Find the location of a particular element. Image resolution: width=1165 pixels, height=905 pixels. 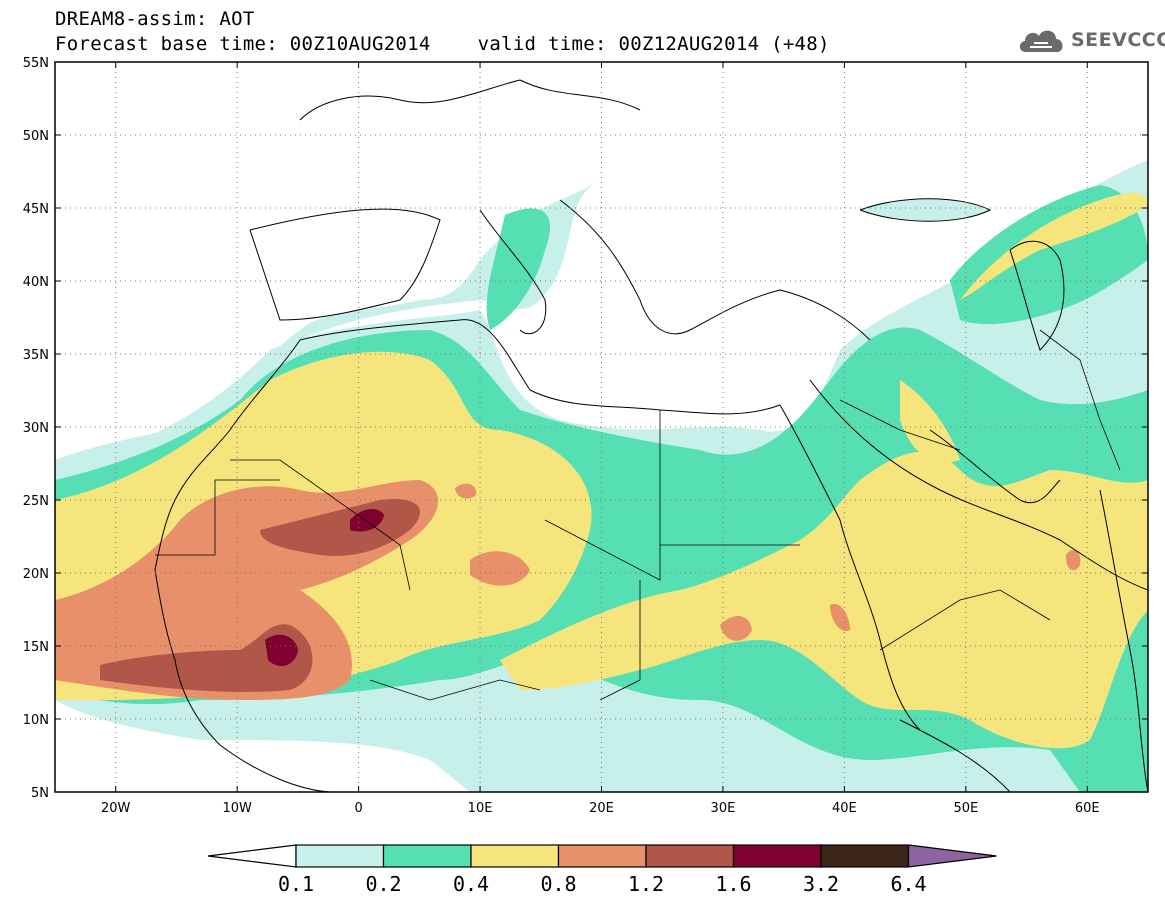

colorbar-label: 3.2 is located at coordinates (821, 884).